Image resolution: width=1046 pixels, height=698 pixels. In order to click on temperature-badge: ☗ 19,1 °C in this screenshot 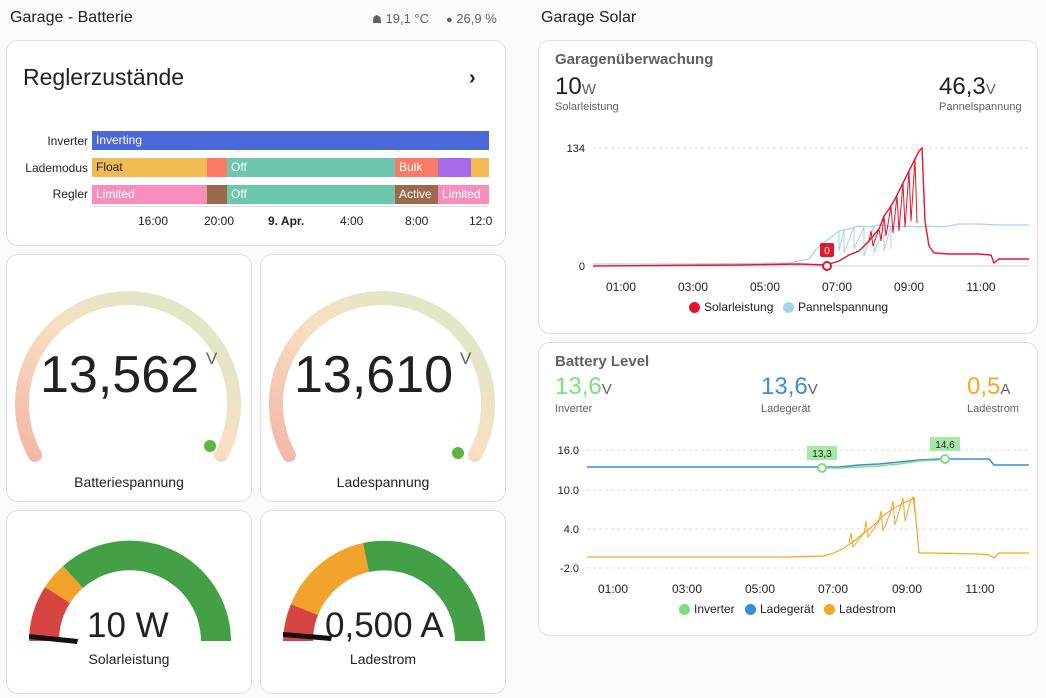, I will do `click(400, 18)`.